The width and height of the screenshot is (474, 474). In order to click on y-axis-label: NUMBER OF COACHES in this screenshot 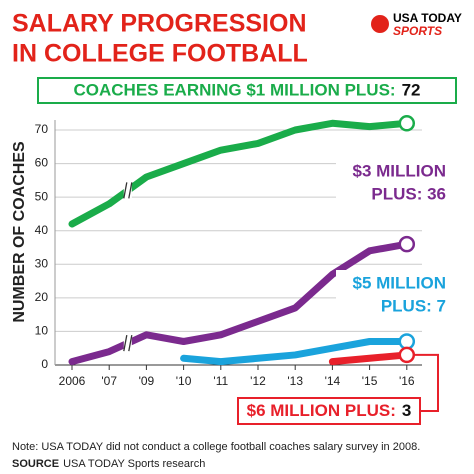, I will do `click(19, 232)`.